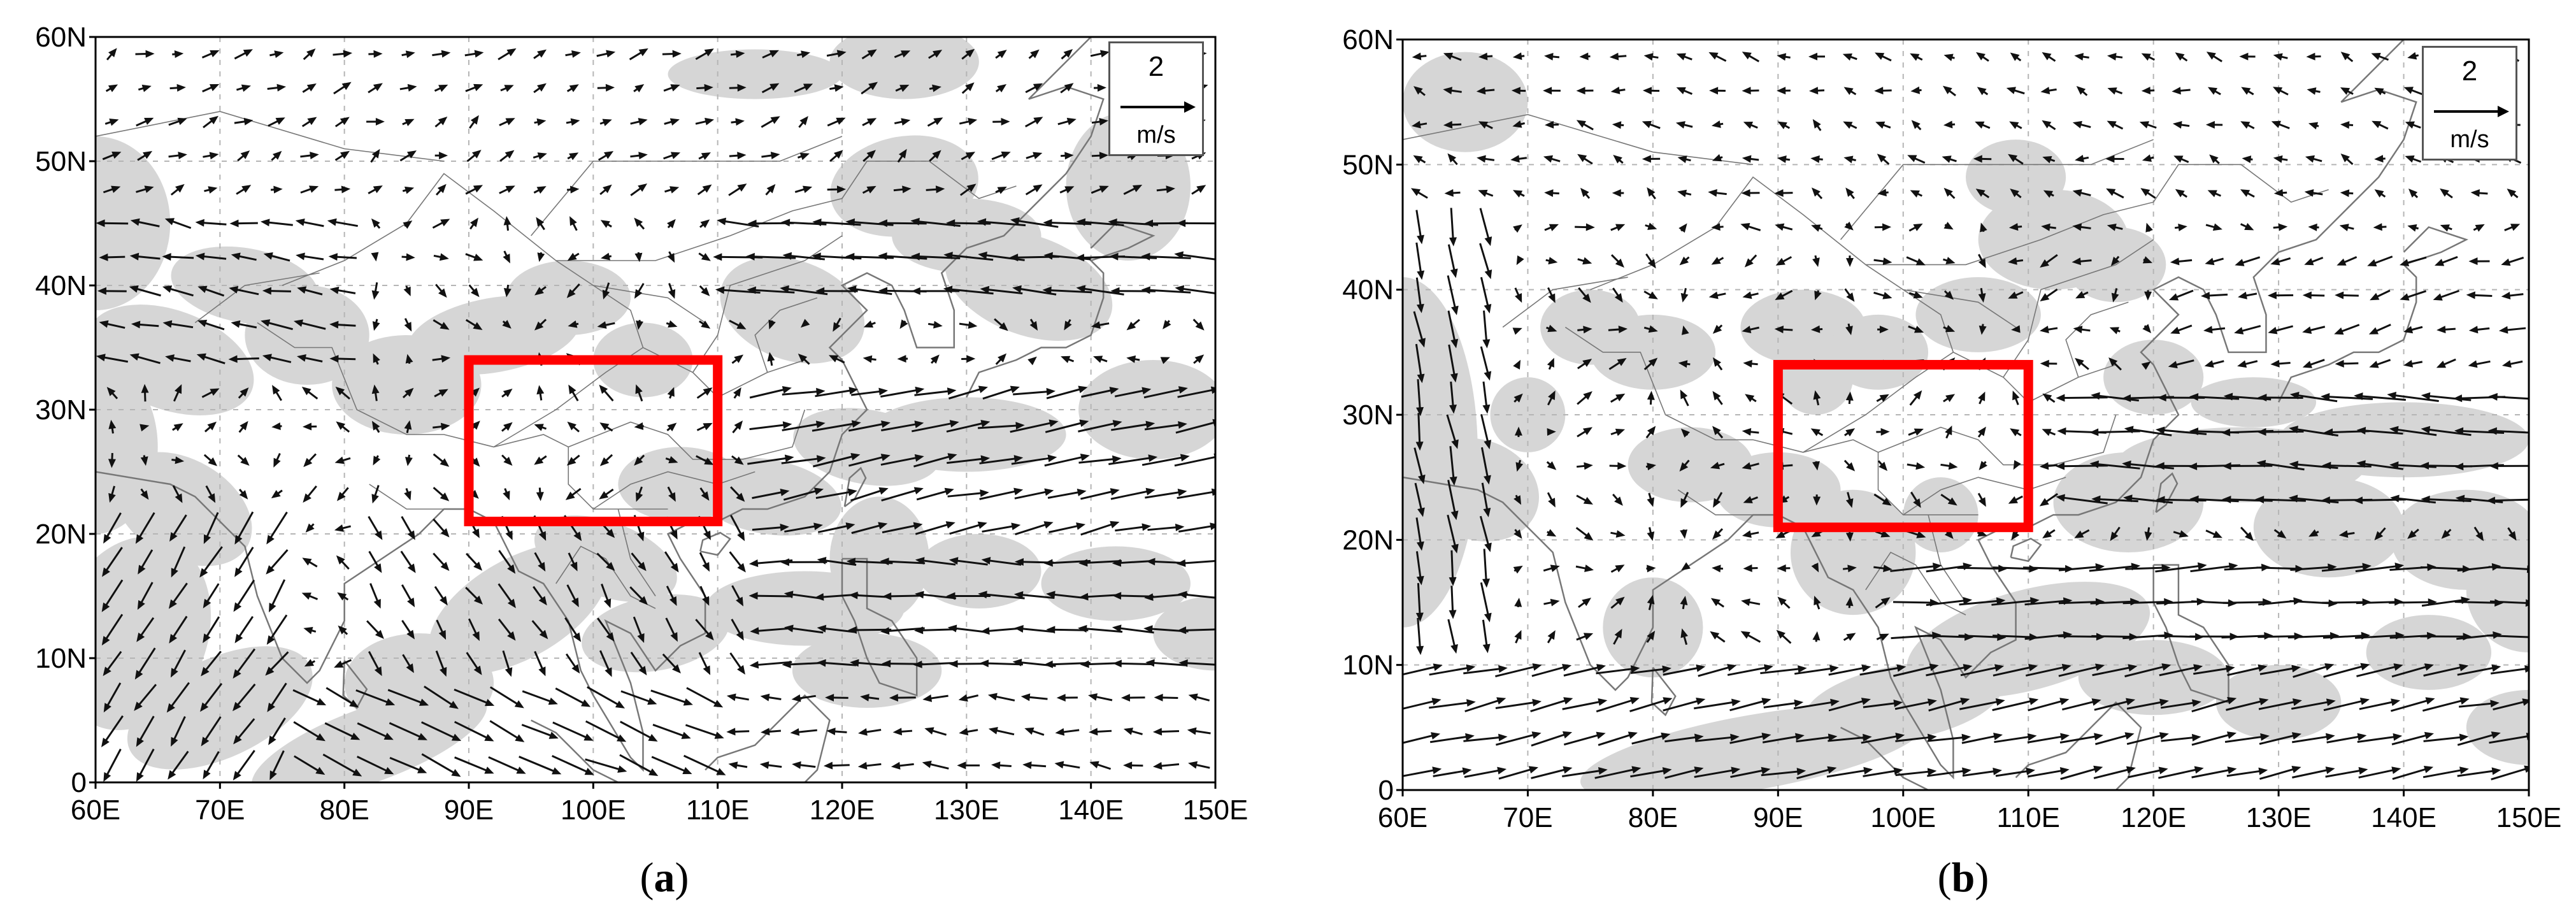 This screenshot has height=913, width=2576. Describe the element at coordinates (2279, 817) in the screenshot. I see `lon-tick-label: 130E` at that location.